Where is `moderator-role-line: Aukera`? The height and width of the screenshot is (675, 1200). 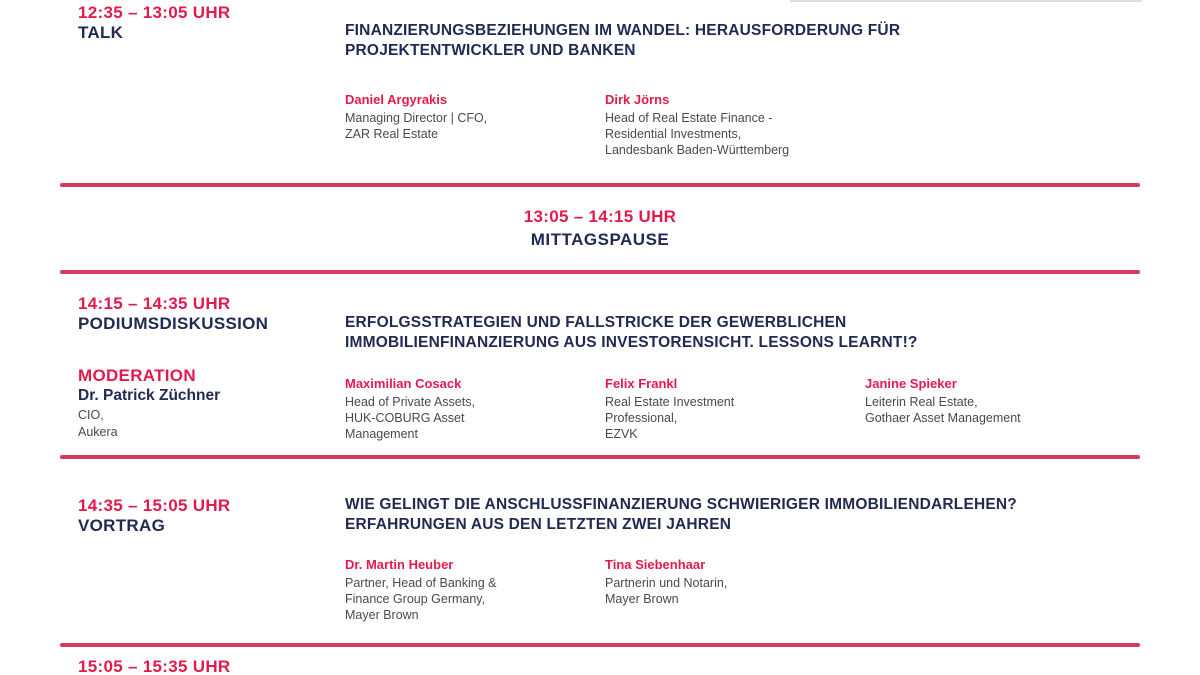
moderator-role-line: Aukera is located at coordinates (98, 432).